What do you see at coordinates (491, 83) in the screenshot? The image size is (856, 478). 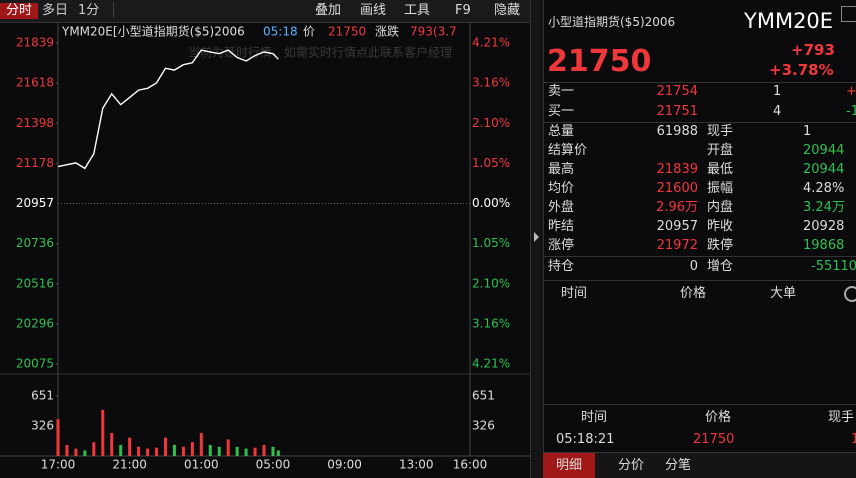 I see `y-tick-pct: 3.16%` at bounding box center [491, 83].